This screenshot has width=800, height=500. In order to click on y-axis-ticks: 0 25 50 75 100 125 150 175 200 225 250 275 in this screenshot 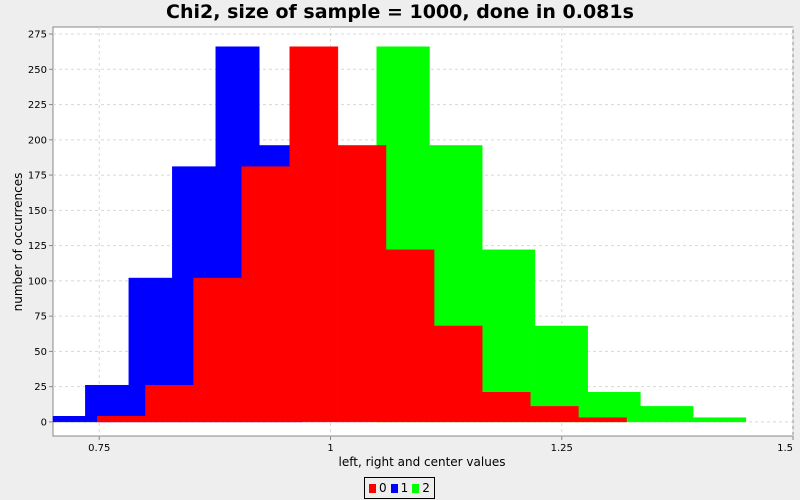, I will do `click(40, 229)`.